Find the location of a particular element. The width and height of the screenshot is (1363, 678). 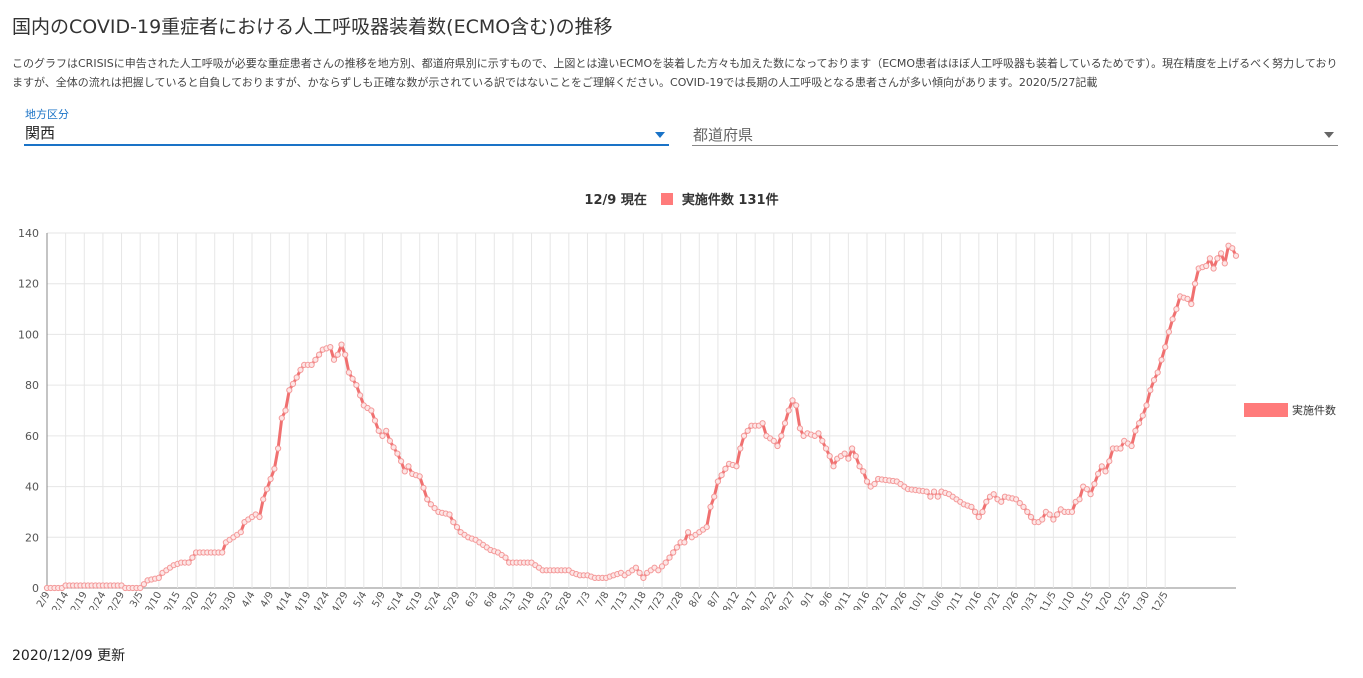

x-tick: 7/28 is located at coordinates (675, 600).